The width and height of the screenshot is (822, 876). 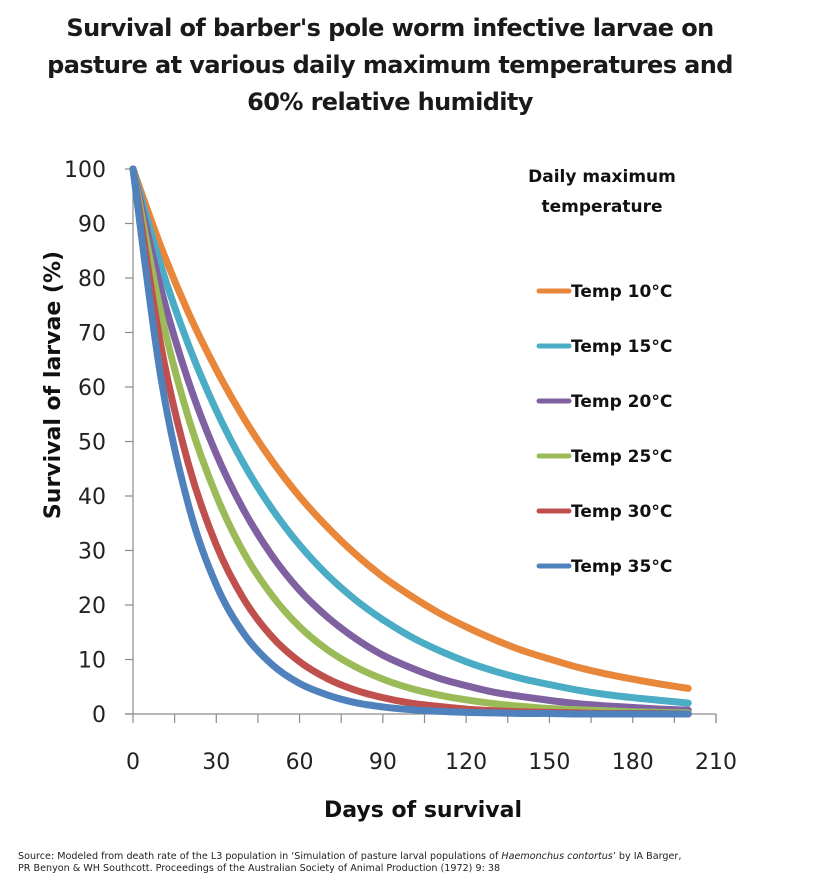 What do you see at coordinates (621, 292) in the screenshot?
I see `legend-label: Temp 10°C` at bounding box center [621, 292].